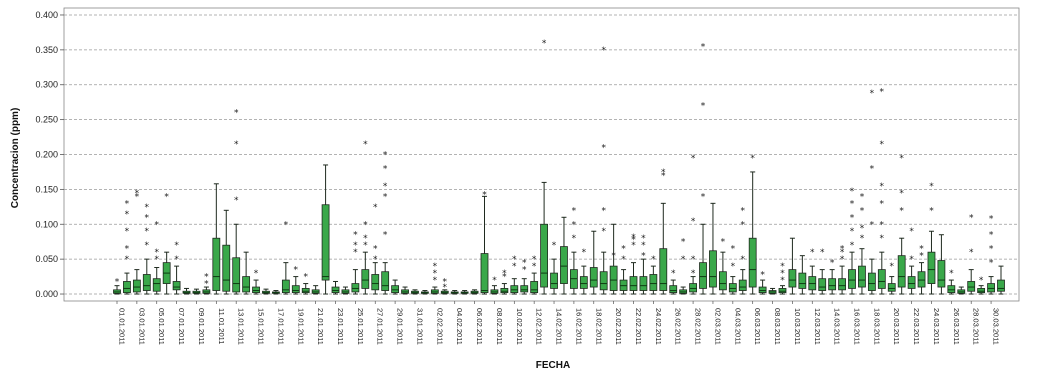 The image size is (1048, 376). What do you see at coordinates (956, 326) in the screenshot?
I see `x-tick-label: 26.03.2011` at bounding box center [956, 326].